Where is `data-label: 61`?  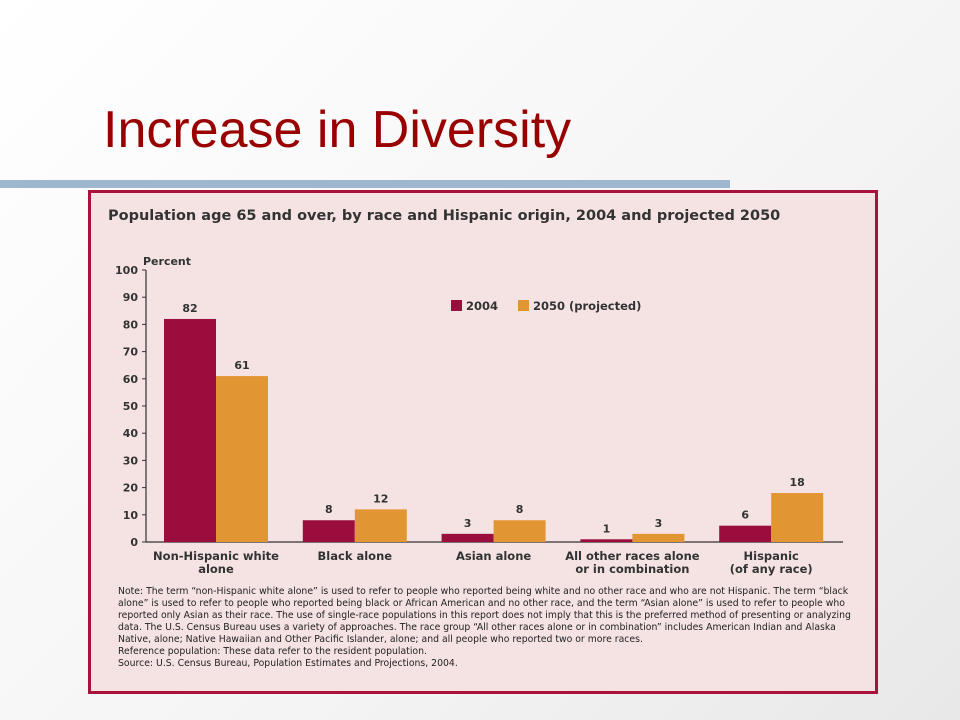 data-label: 61 is located at coordinates (241, 365).